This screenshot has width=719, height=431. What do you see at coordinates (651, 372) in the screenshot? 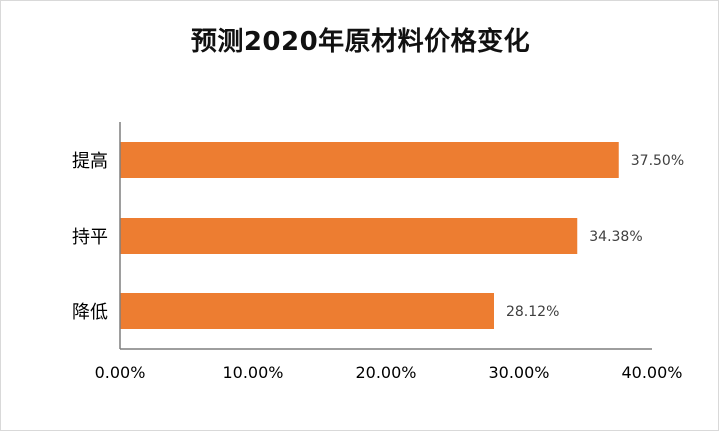
I see `x-tick-label: 40.00%` at bounding box center [651, 372].